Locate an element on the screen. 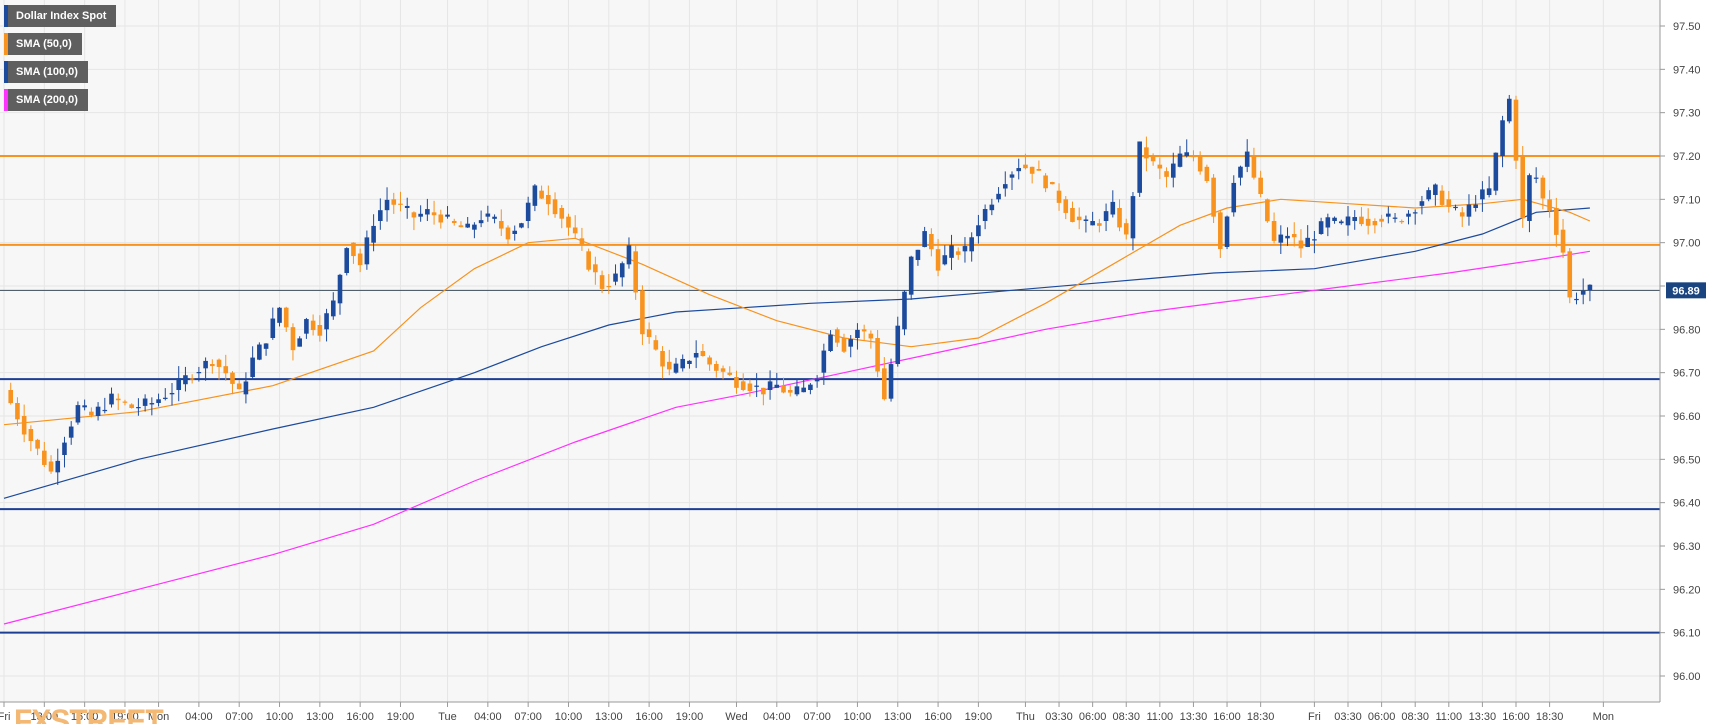  legend-item-sma-200: SMA (200,0) is located at coordinates (46, 100).